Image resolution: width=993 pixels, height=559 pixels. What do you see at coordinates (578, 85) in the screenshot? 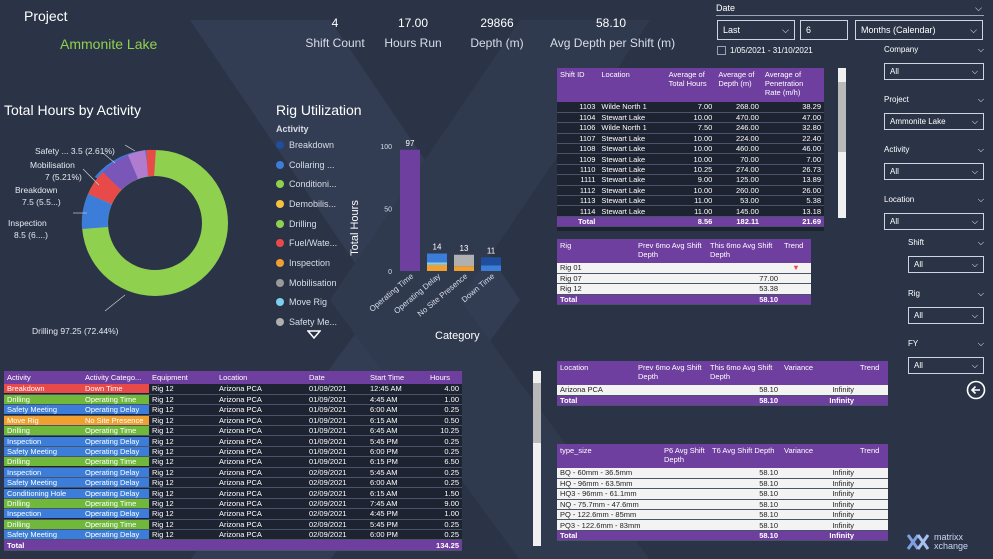
I see `column-header: Shift ID` at bounding box center [578, 85].